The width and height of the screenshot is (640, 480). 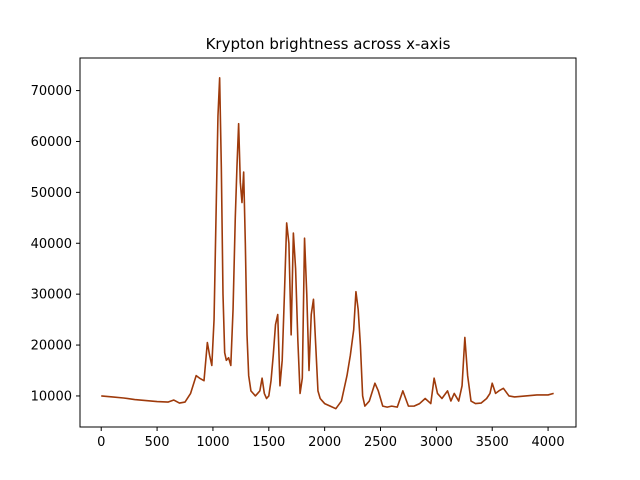 I want to click on x-tick-label: 2500, so click(x=380, y=442).